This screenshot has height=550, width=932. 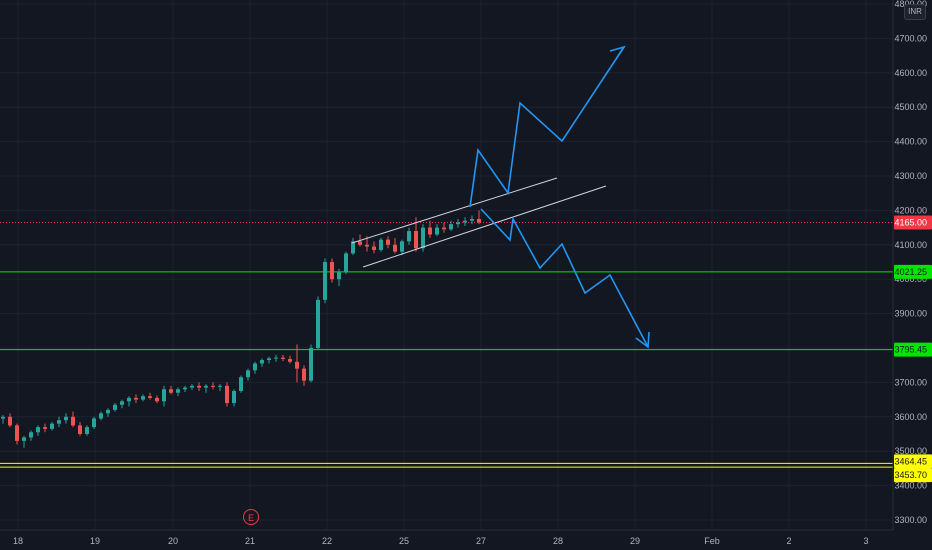 I want to click on price-badge-current, so click(x=913, y=222).